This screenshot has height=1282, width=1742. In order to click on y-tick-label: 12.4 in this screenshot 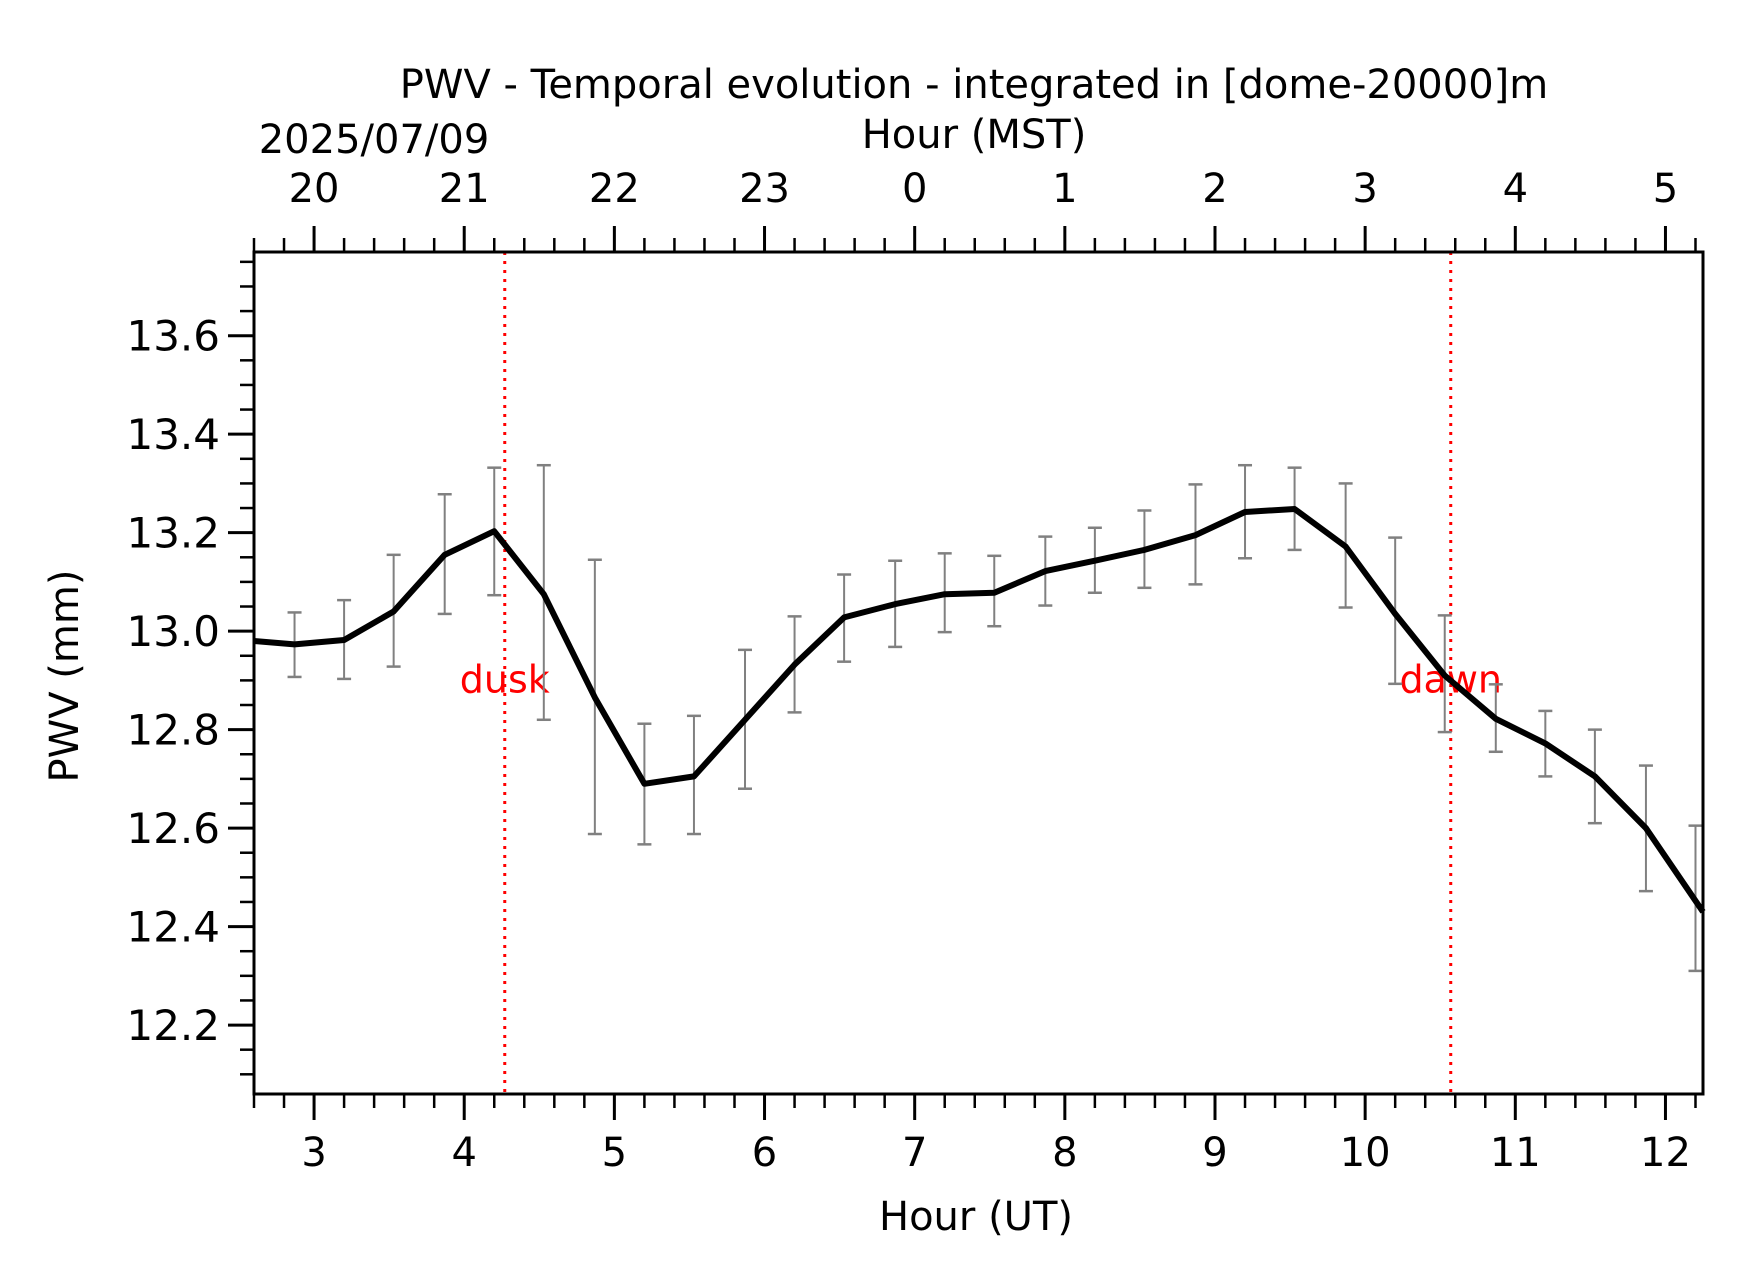, I will do `click(173, 927)`.